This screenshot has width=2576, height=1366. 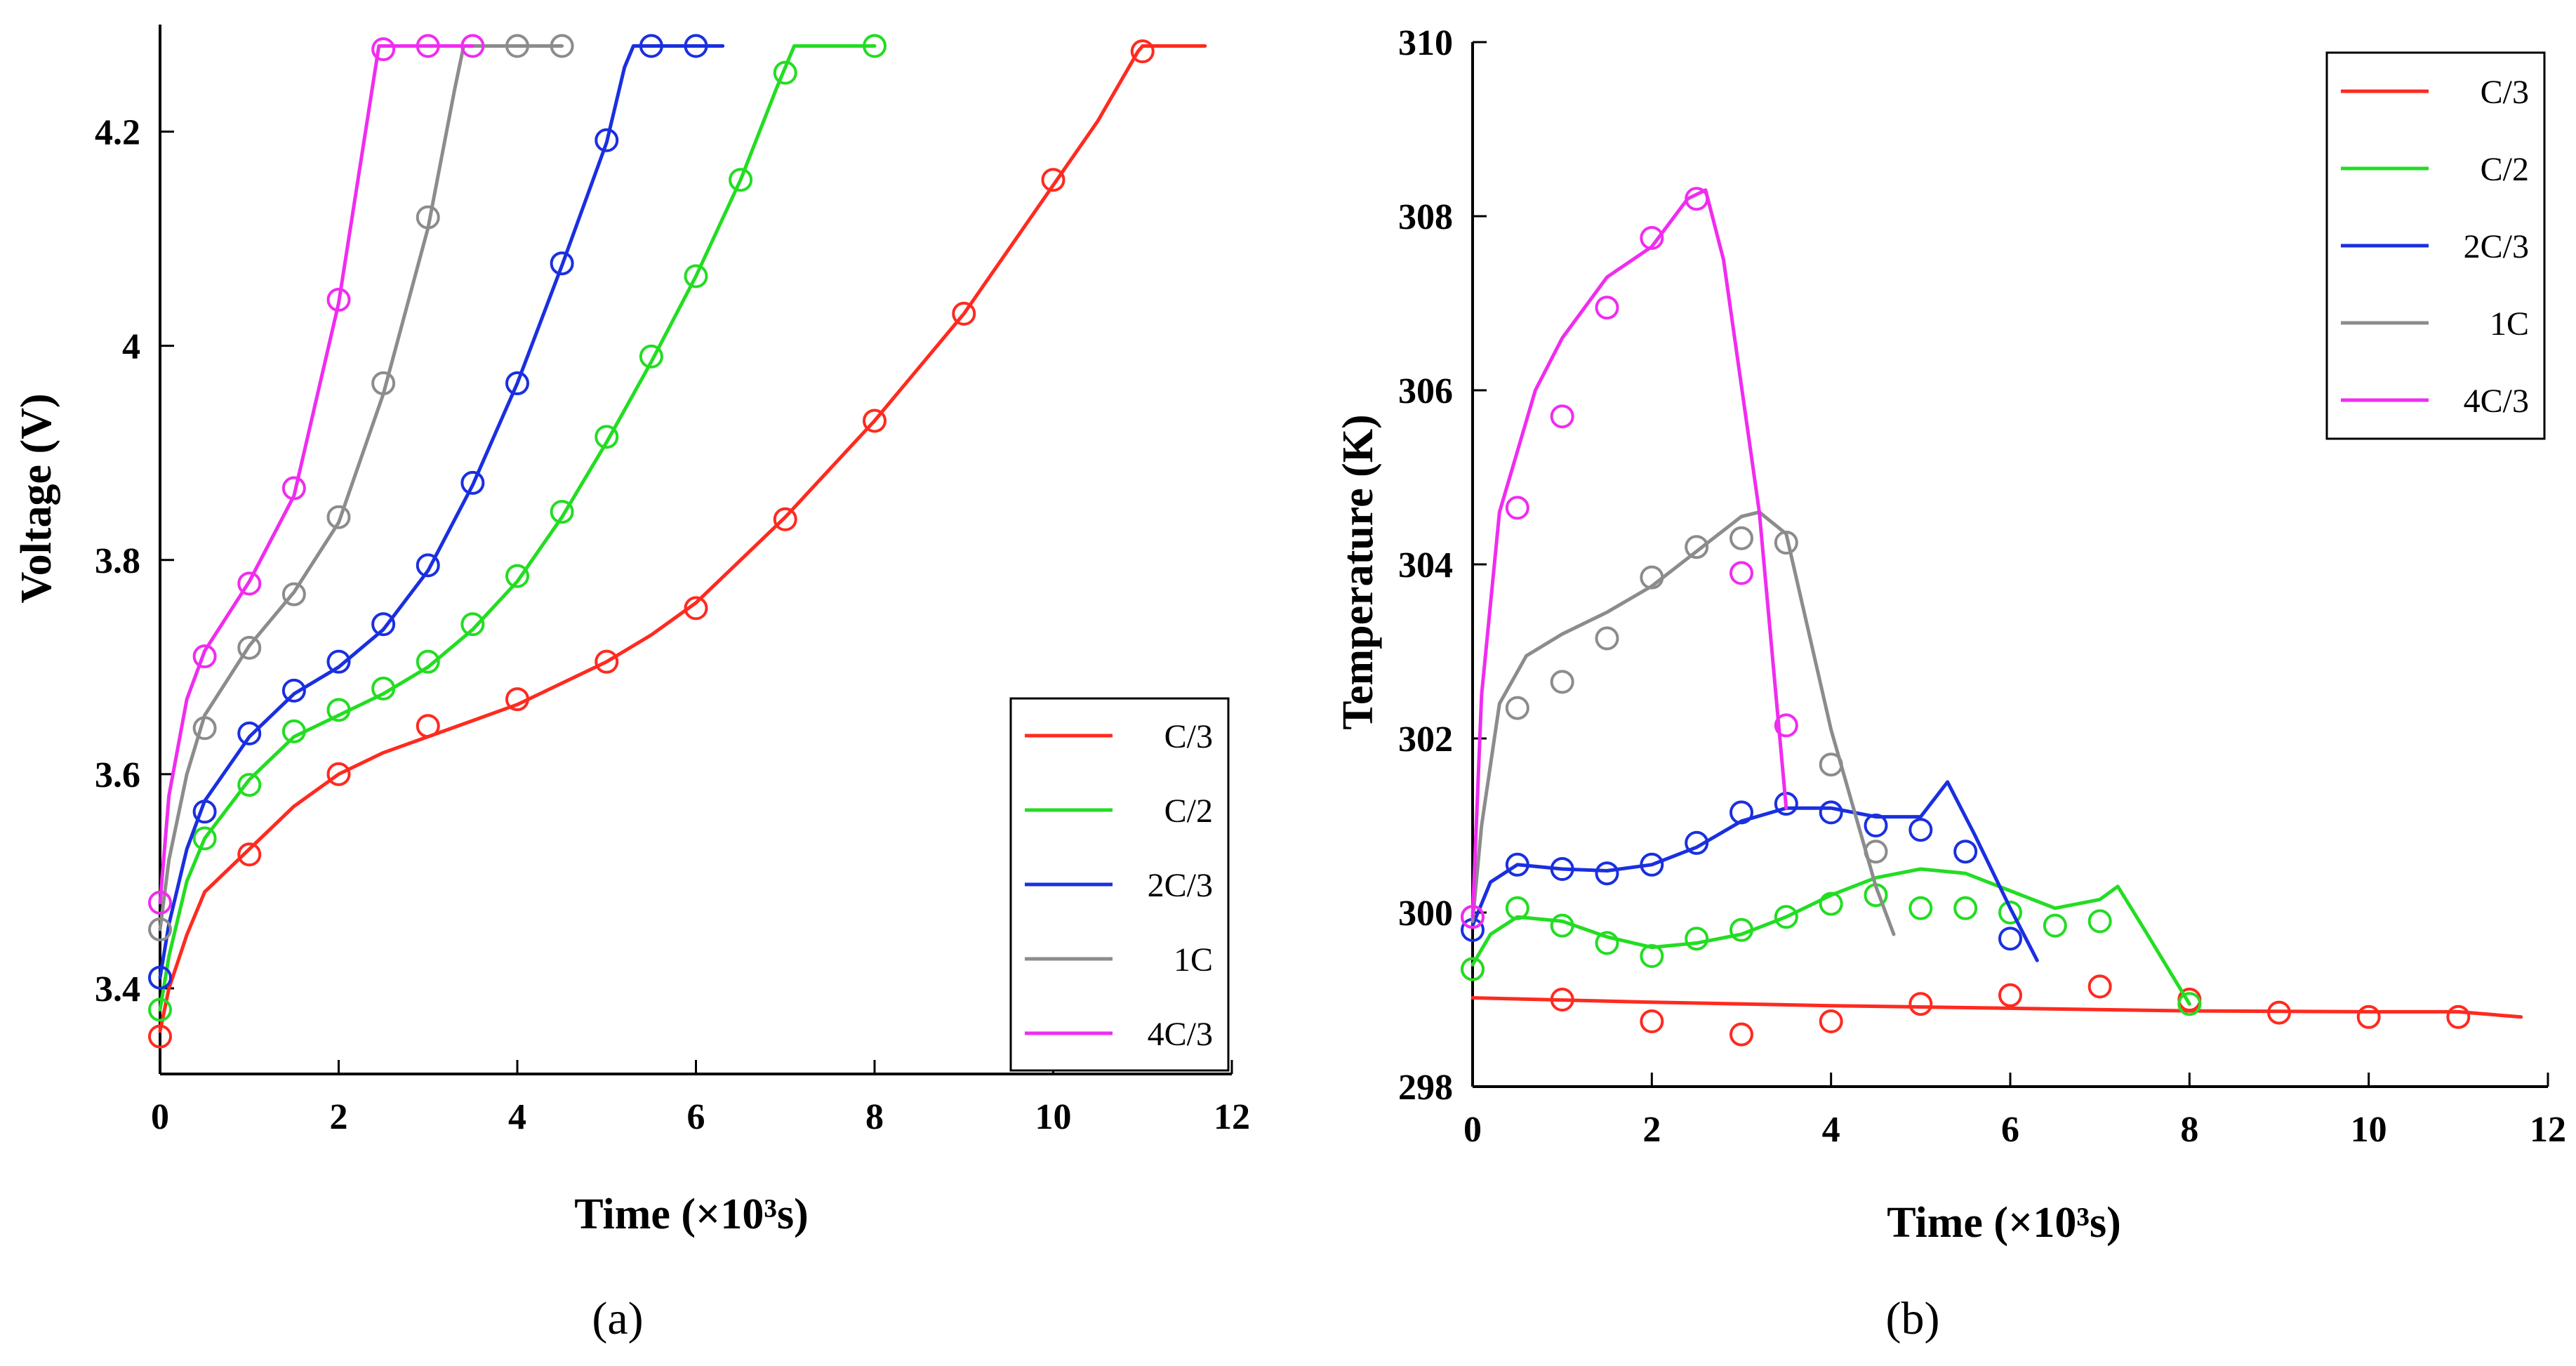 I want to click on panel-a-y-tick-label: 3.6, so click(x=118, y=775).